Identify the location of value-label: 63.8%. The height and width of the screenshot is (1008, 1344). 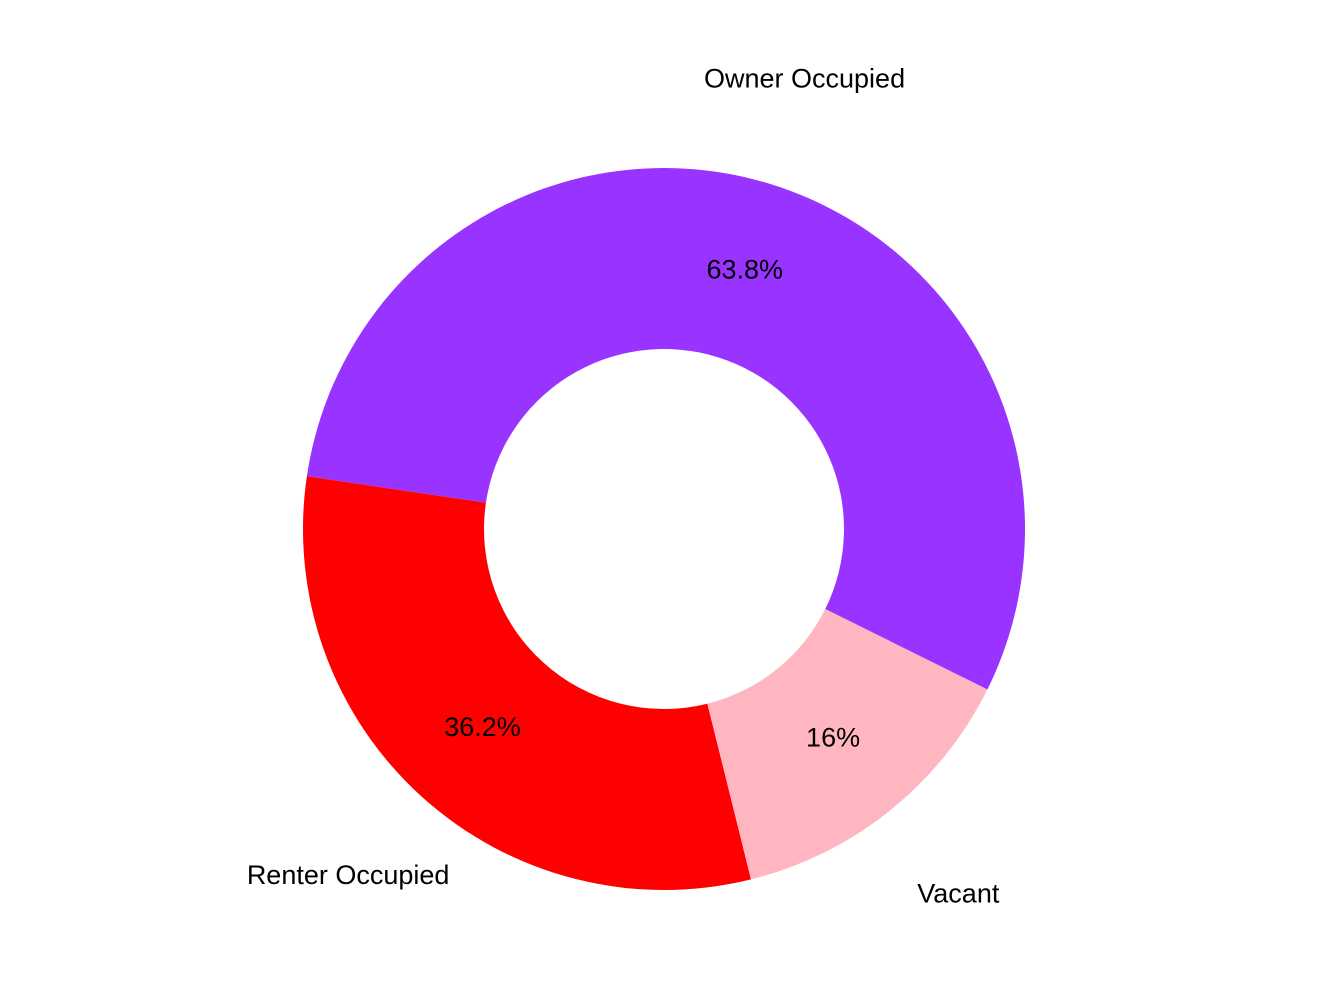
(744, 269).